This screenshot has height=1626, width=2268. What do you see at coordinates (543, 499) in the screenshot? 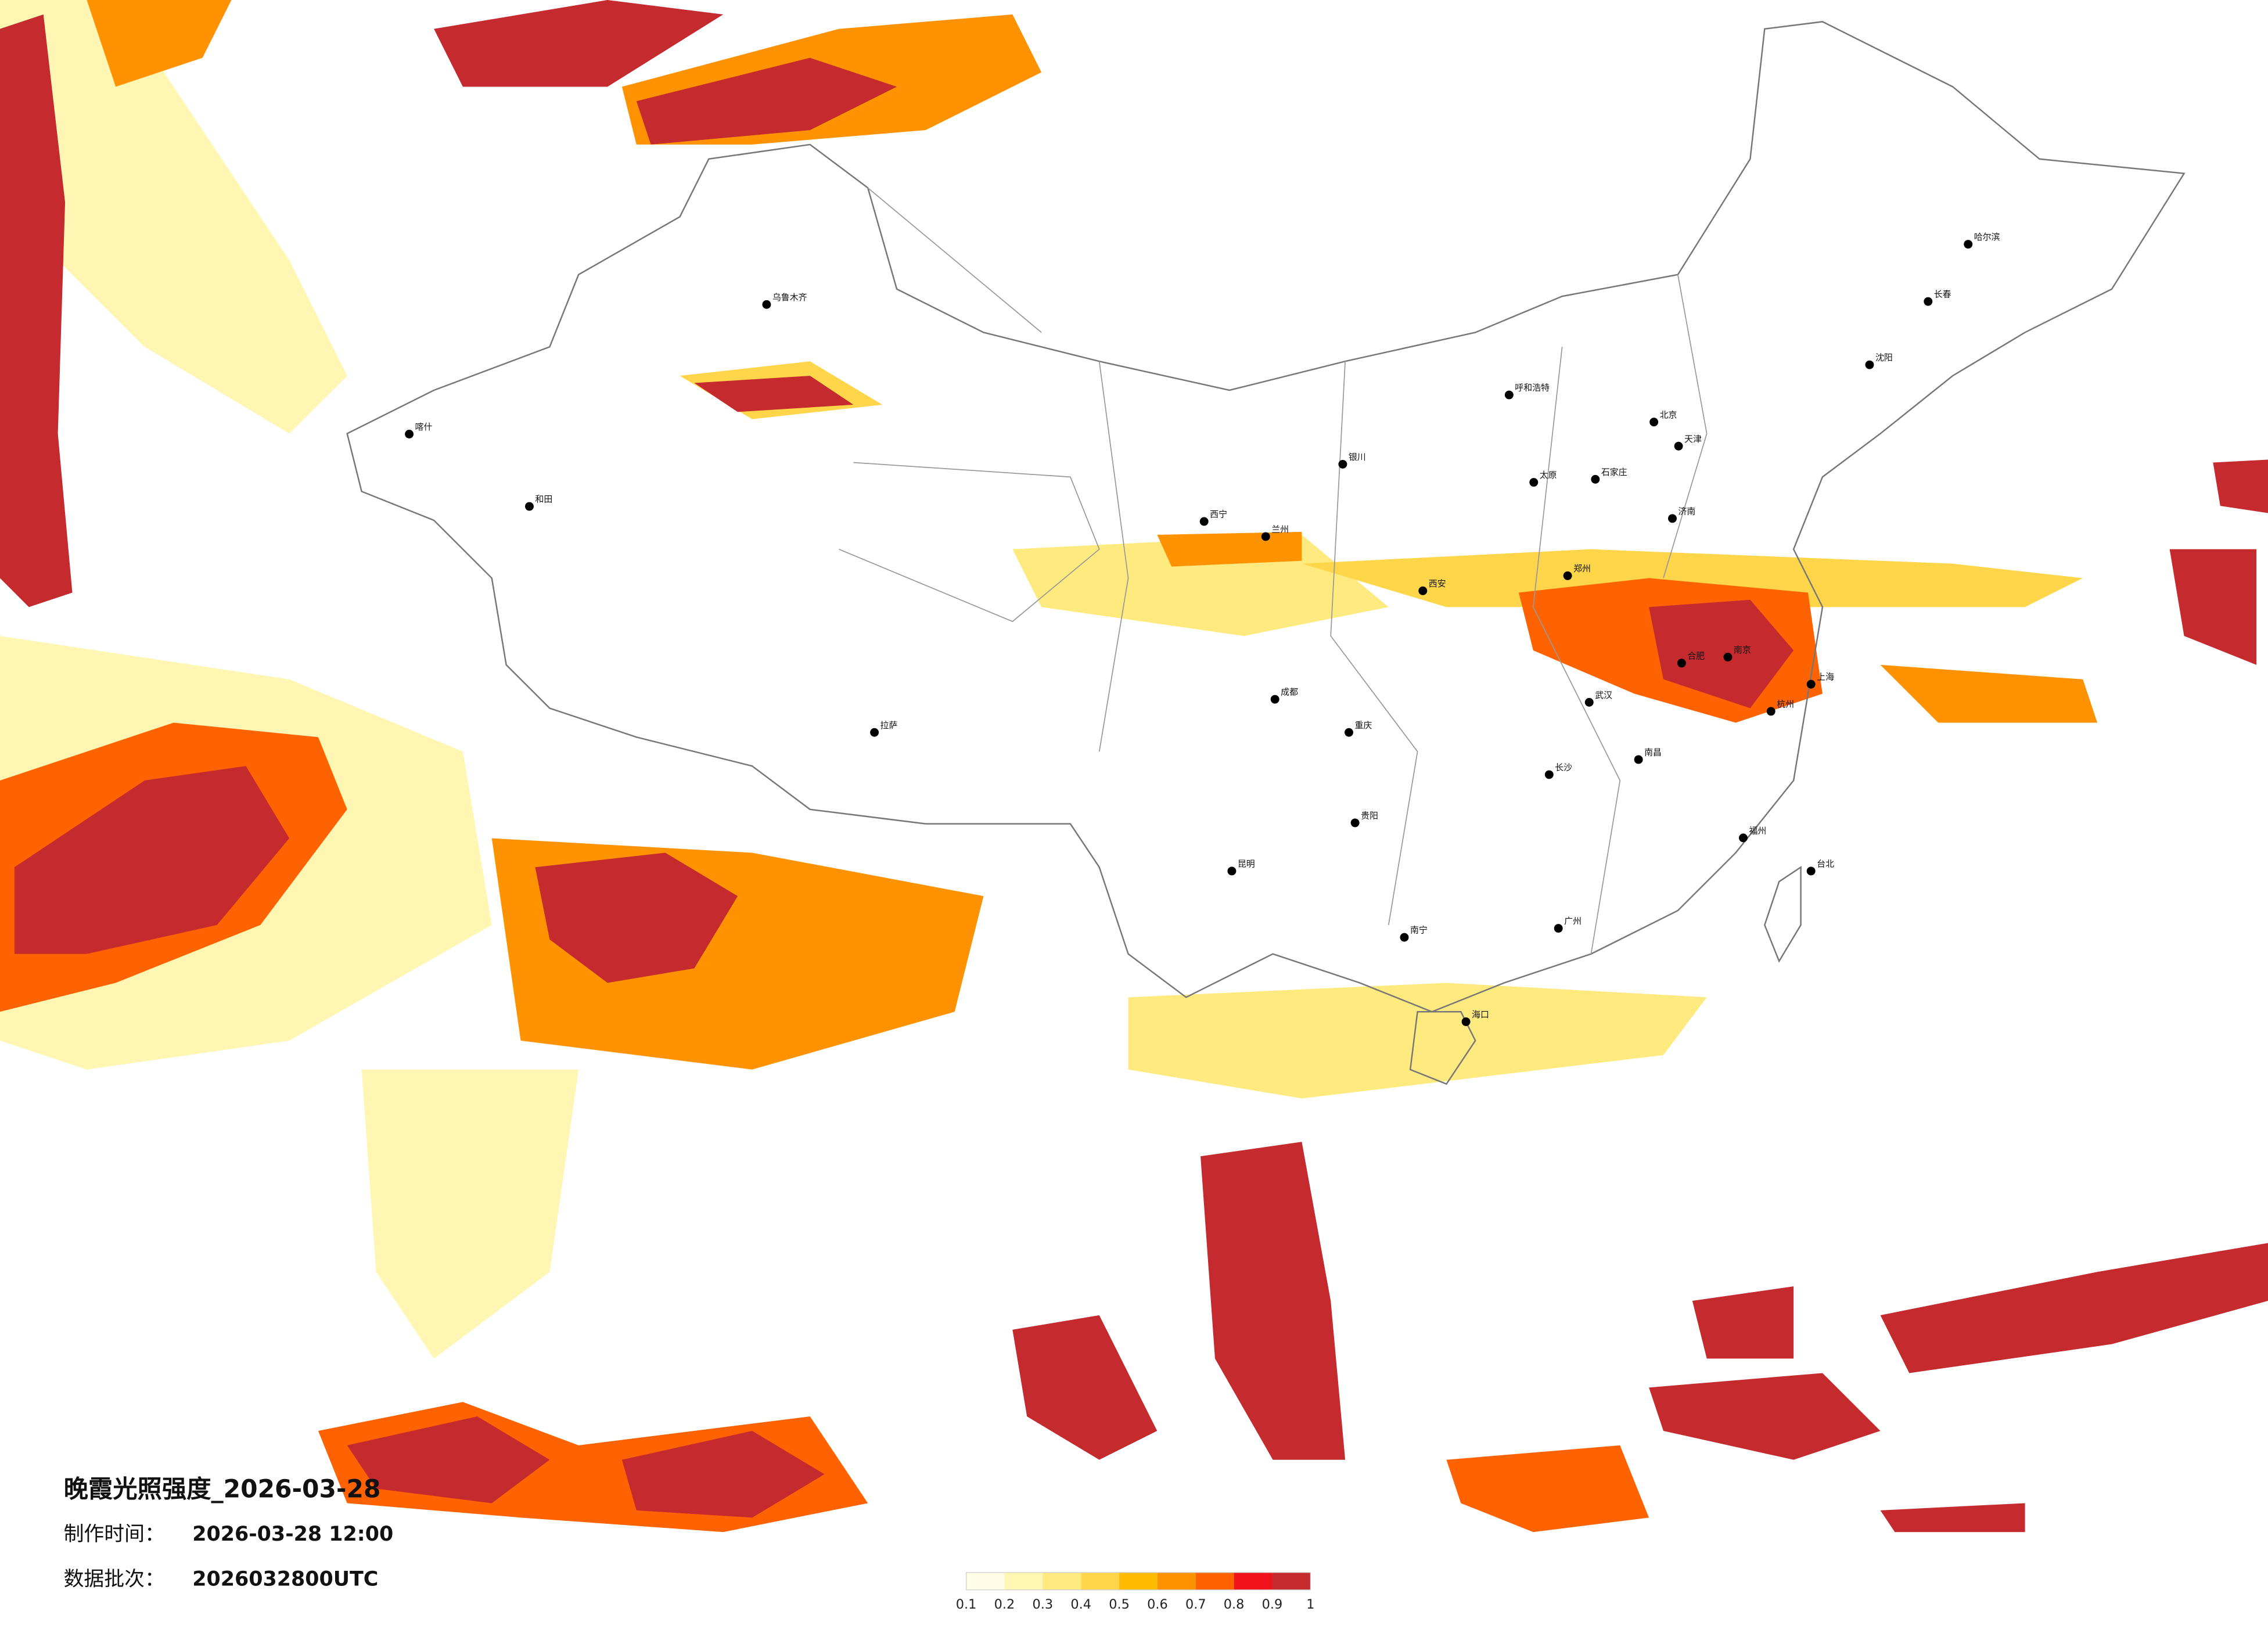
I see `city-label: 和田` at bounding box center [543, 499].